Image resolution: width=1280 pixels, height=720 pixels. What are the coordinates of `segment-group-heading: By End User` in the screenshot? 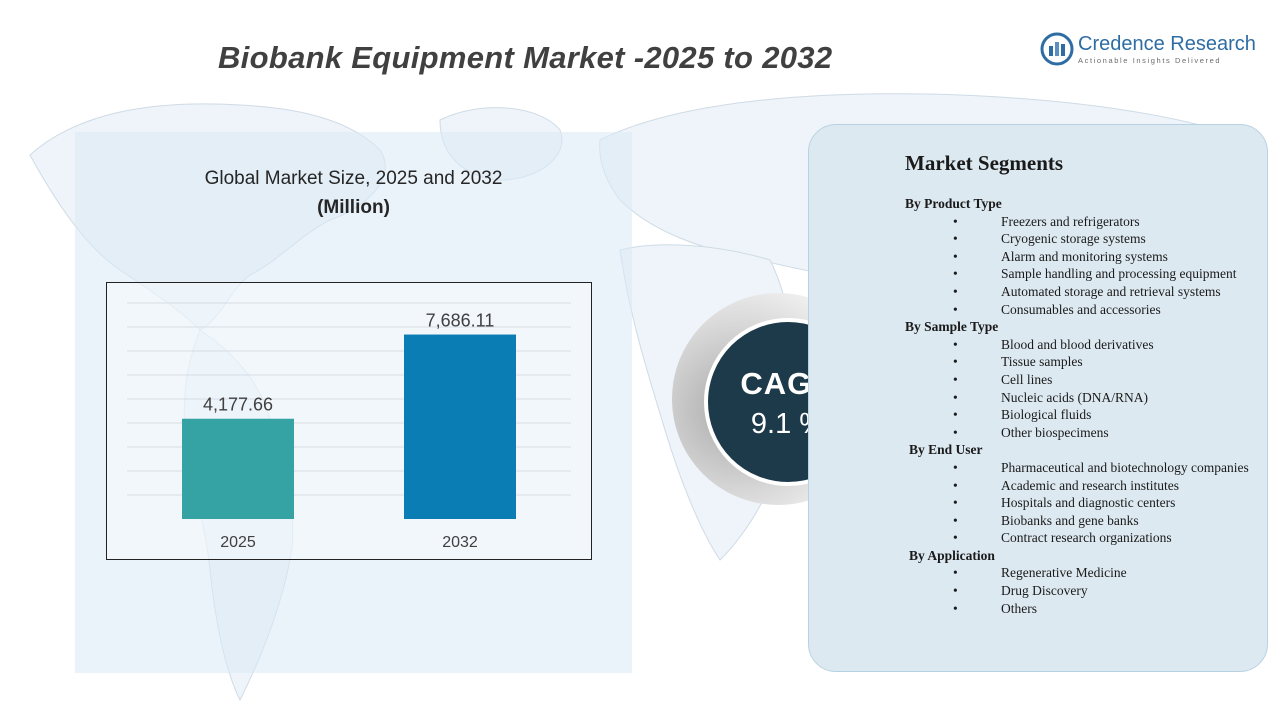 It's located at (946, 450).